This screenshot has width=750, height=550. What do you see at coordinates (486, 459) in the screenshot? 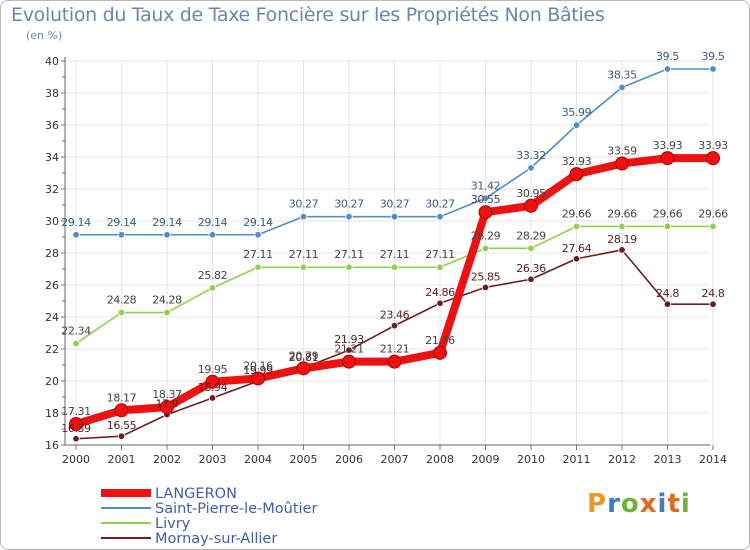
I see `x-tick-label: 2009` at bounding box center [486, 459].